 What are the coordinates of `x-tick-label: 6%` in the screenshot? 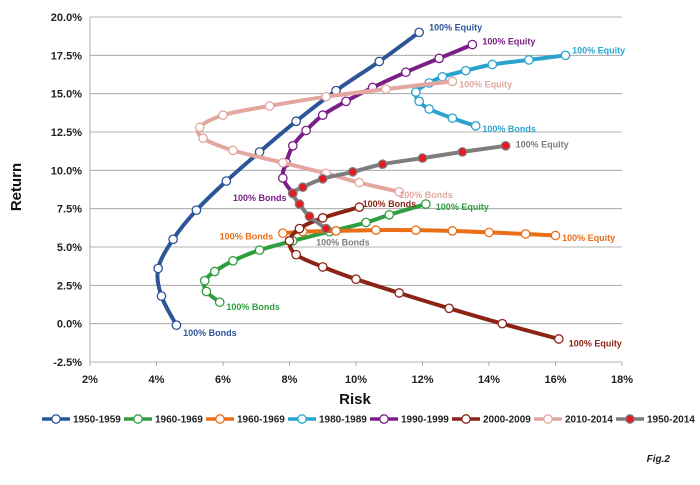 It's located at (223, 380).